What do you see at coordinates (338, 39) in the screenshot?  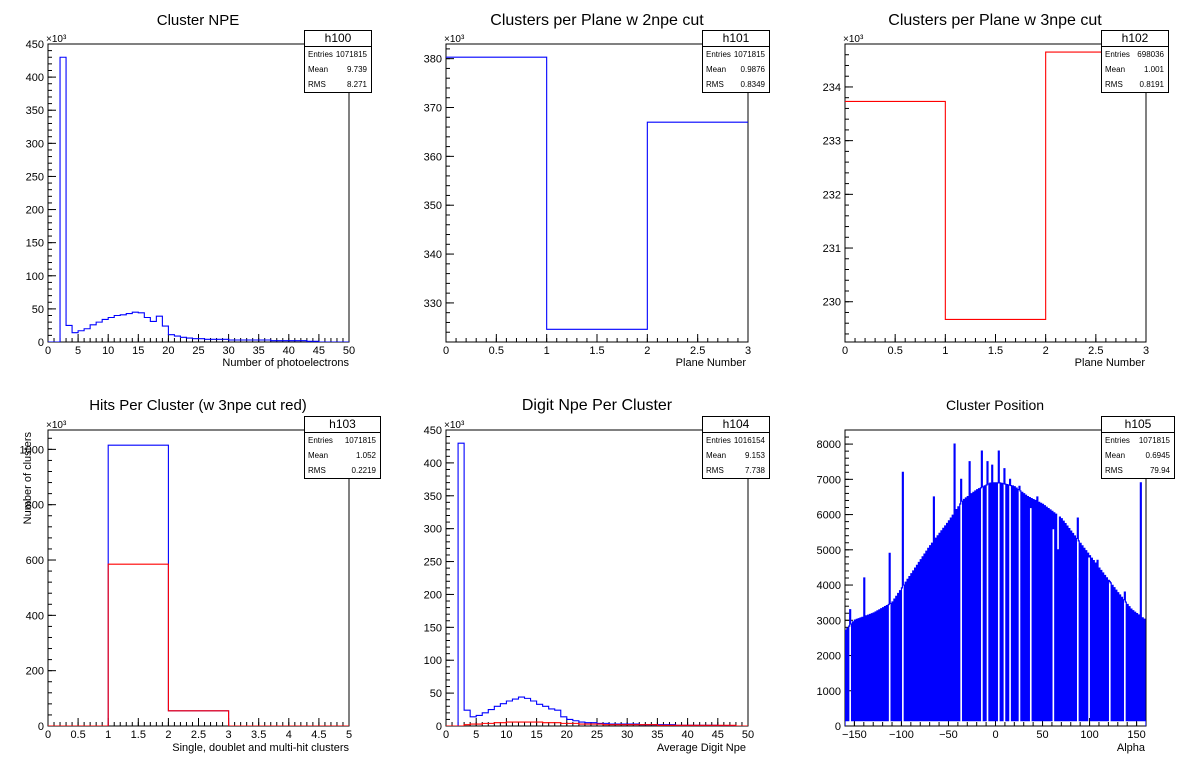 I see `stats-histogram-name: h100` at bounding box center [338, 39].